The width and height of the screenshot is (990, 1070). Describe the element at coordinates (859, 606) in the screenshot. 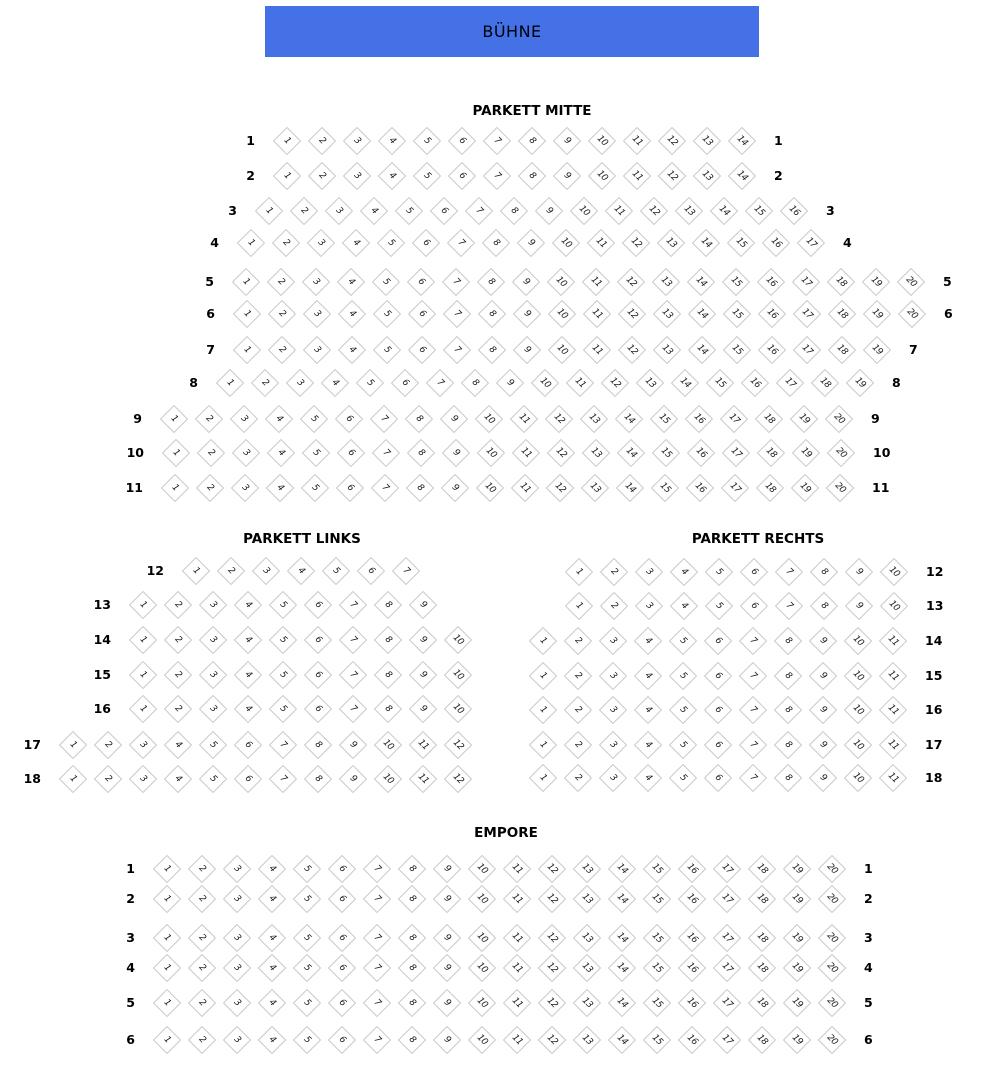

I see `seat-parkett-rechts-row13-9: 9` at that location.